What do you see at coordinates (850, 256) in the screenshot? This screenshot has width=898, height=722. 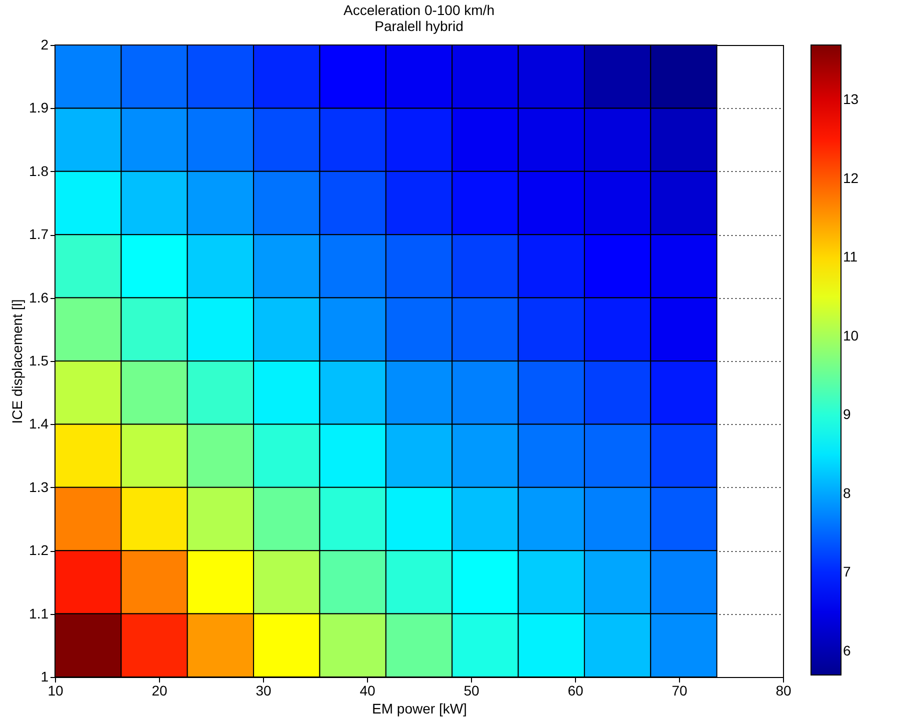 I see `color-bar-label: 11` at bounding box center [850, 256].